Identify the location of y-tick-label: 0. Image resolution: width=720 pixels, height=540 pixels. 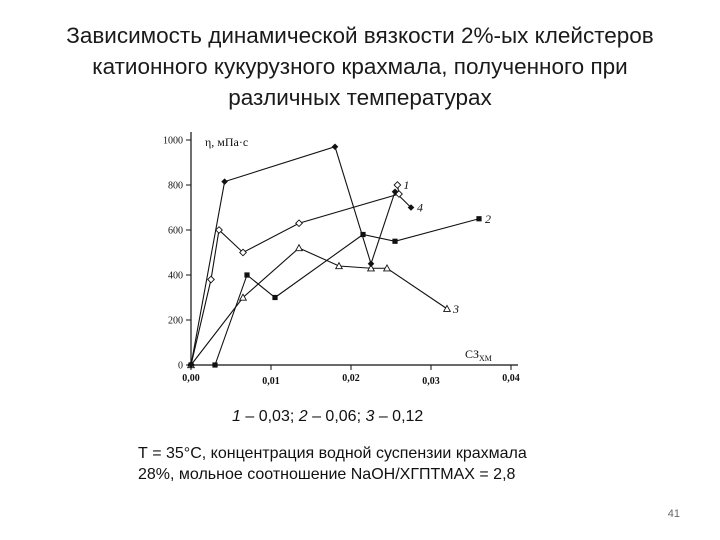
(180, 366).